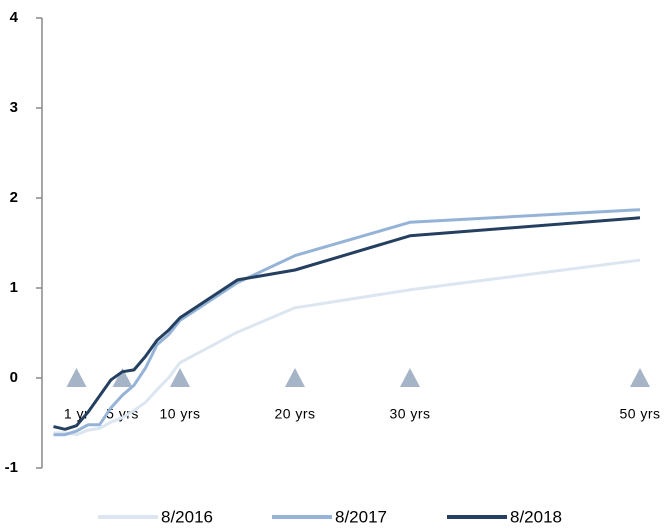  Describe the element at coordinates (187, 516) in the screenshot. I see `legend-label: 8/2016` at that location.